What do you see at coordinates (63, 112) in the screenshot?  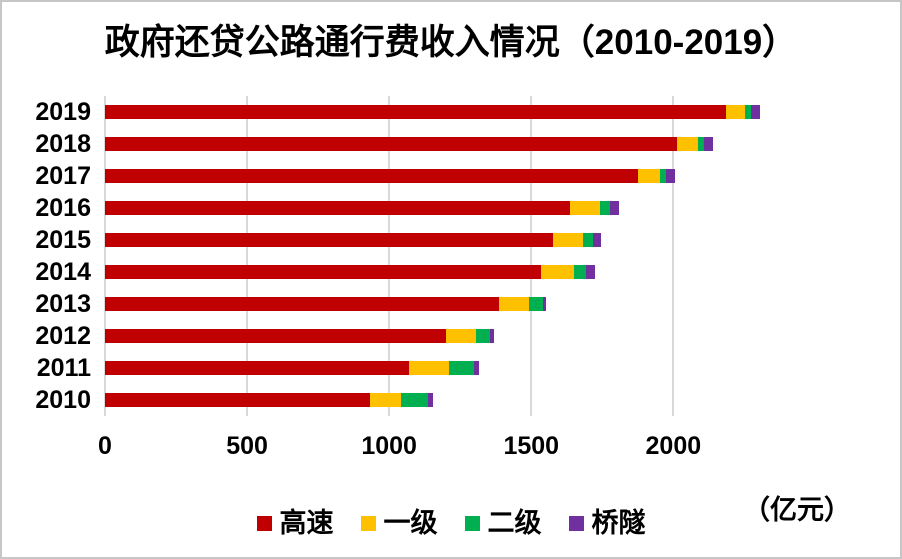 I see `y-axis-label-2019: 2019` at bounding box center [63, 112].